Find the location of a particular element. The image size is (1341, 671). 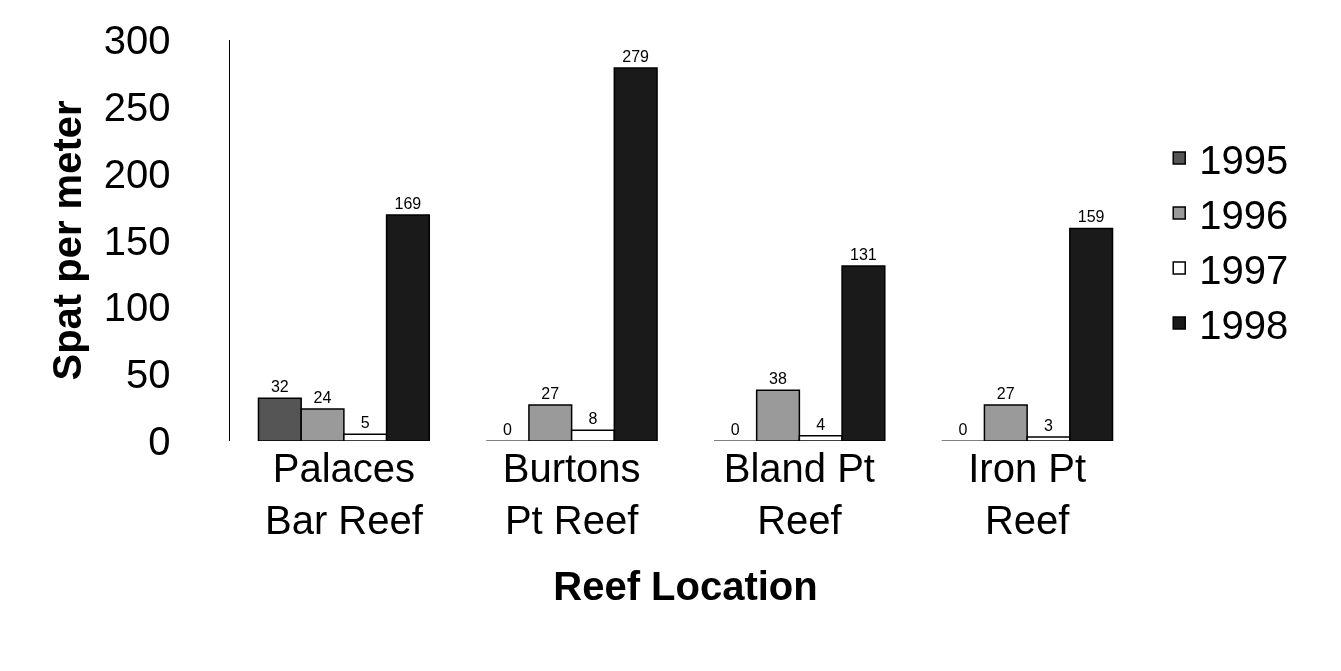

y-tick-label: 0 is located at coordinates (159, 441).